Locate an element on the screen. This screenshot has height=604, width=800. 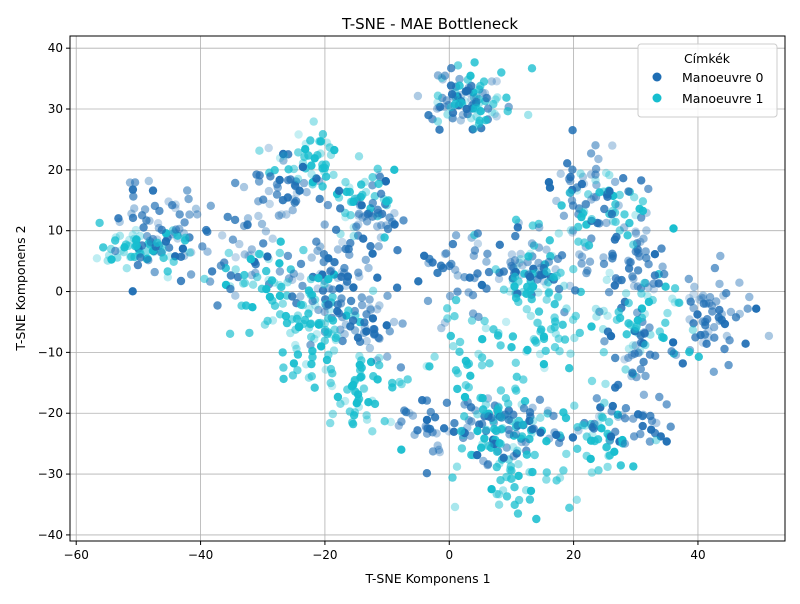
x-tick-label: −20 is located at coordinates (324, 555).